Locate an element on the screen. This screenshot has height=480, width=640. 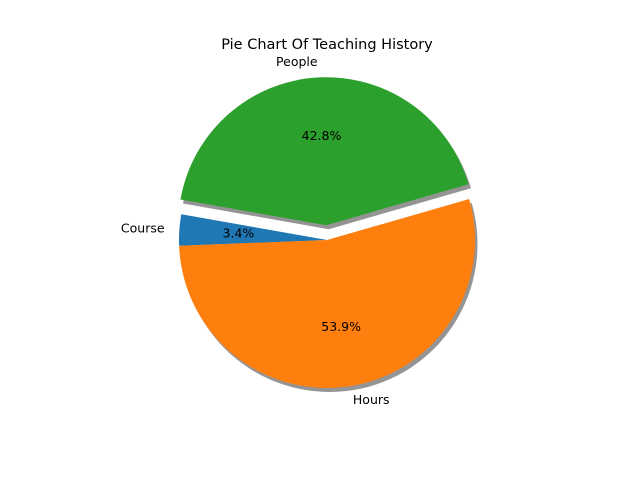
slice-percent-course: 3.4% is located at coordinates (239, 232).